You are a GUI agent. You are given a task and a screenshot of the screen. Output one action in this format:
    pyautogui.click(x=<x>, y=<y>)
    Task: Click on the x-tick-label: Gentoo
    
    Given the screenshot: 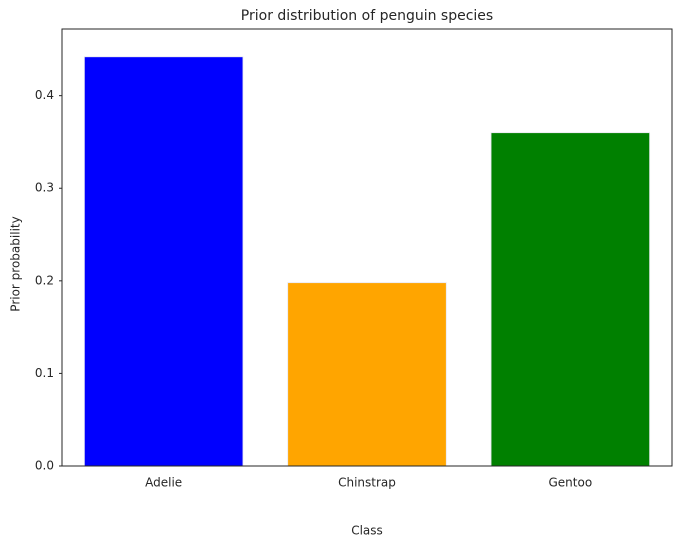 What is the action you would take?
    pyautogui.click(x=570, y=483)
    